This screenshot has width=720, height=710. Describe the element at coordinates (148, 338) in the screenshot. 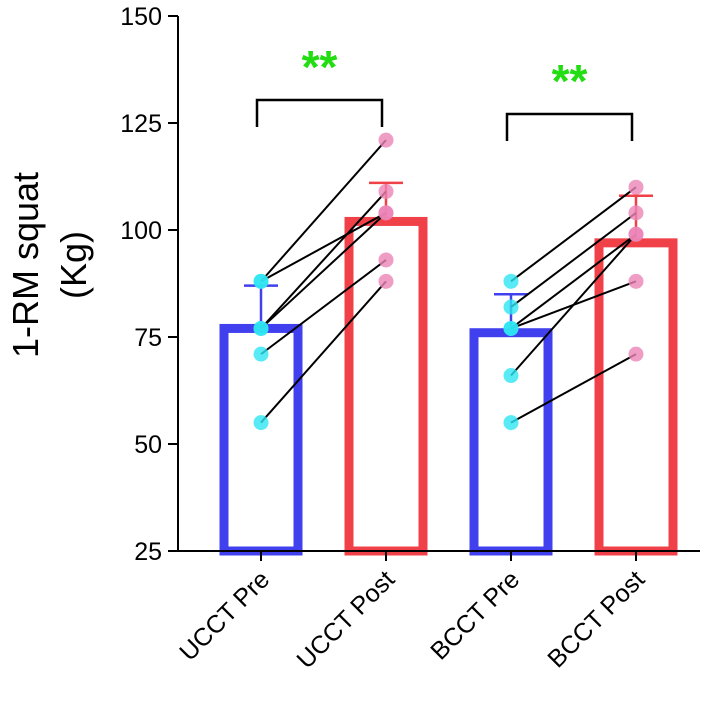

I see `y-tick-label-75: 75` at that location.